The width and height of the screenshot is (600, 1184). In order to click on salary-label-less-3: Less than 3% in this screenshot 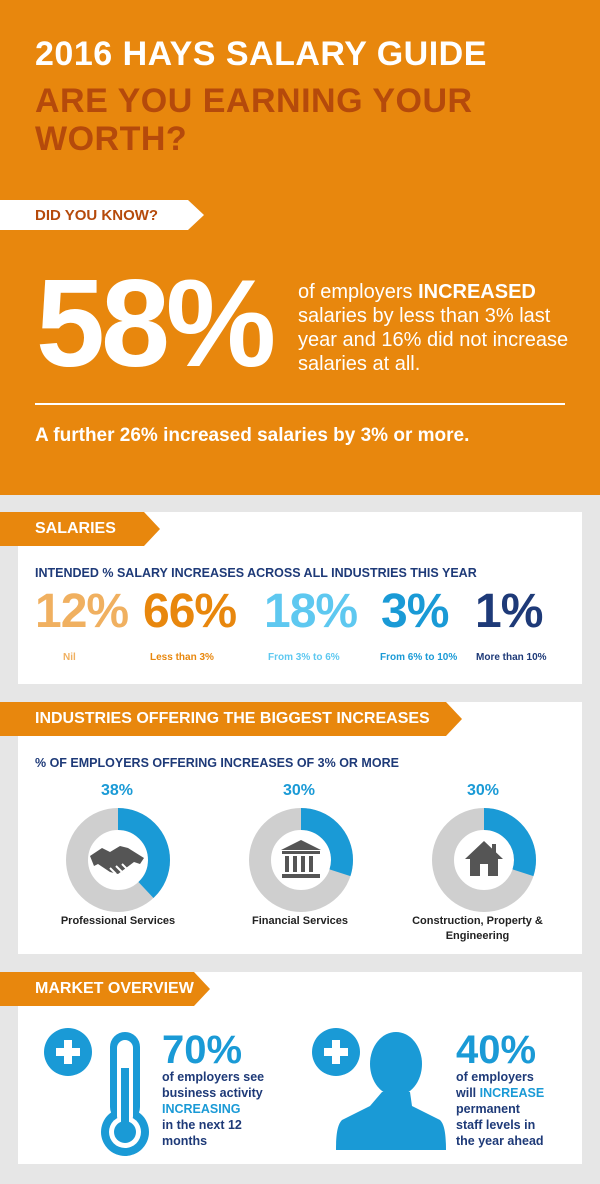, I will do `click(182, 657)`.